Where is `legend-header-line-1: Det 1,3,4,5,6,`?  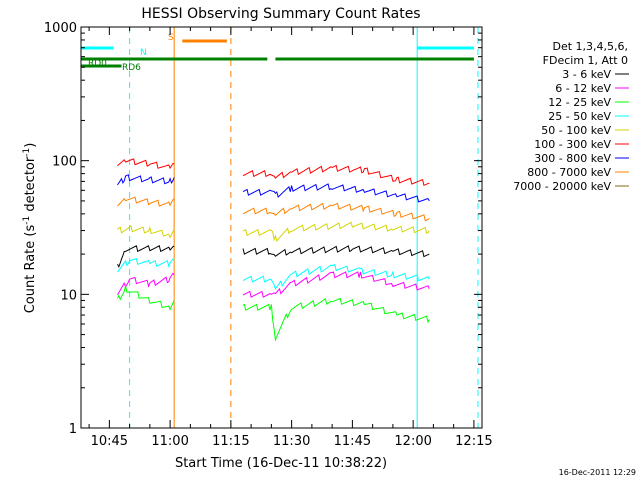 legend-header-line-1: Det 1,3,4,5,6, is located at coordinates (590, 46).